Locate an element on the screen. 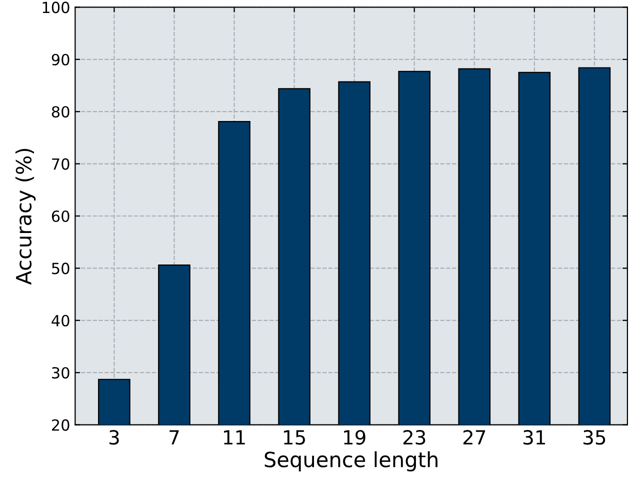  x-tick-label: 35 is located at coordinates (595, 437).